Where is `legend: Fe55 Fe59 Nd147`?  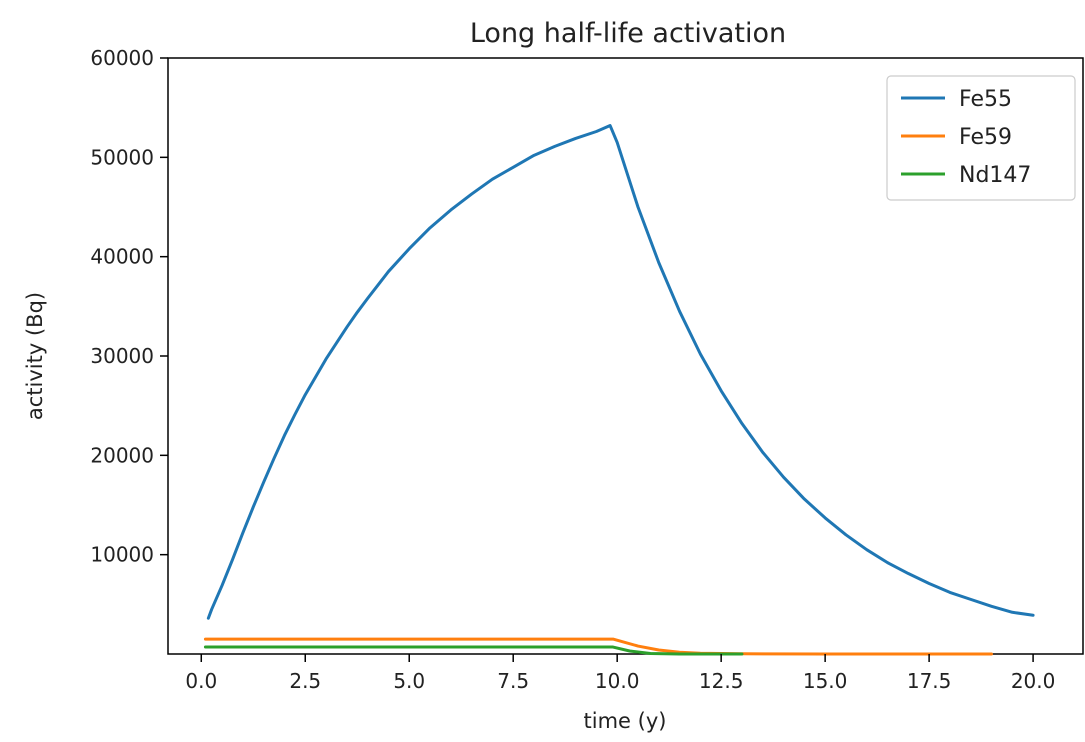 legend: Fe55 Fe59 Nd147 is located at coordinates (981, 138).